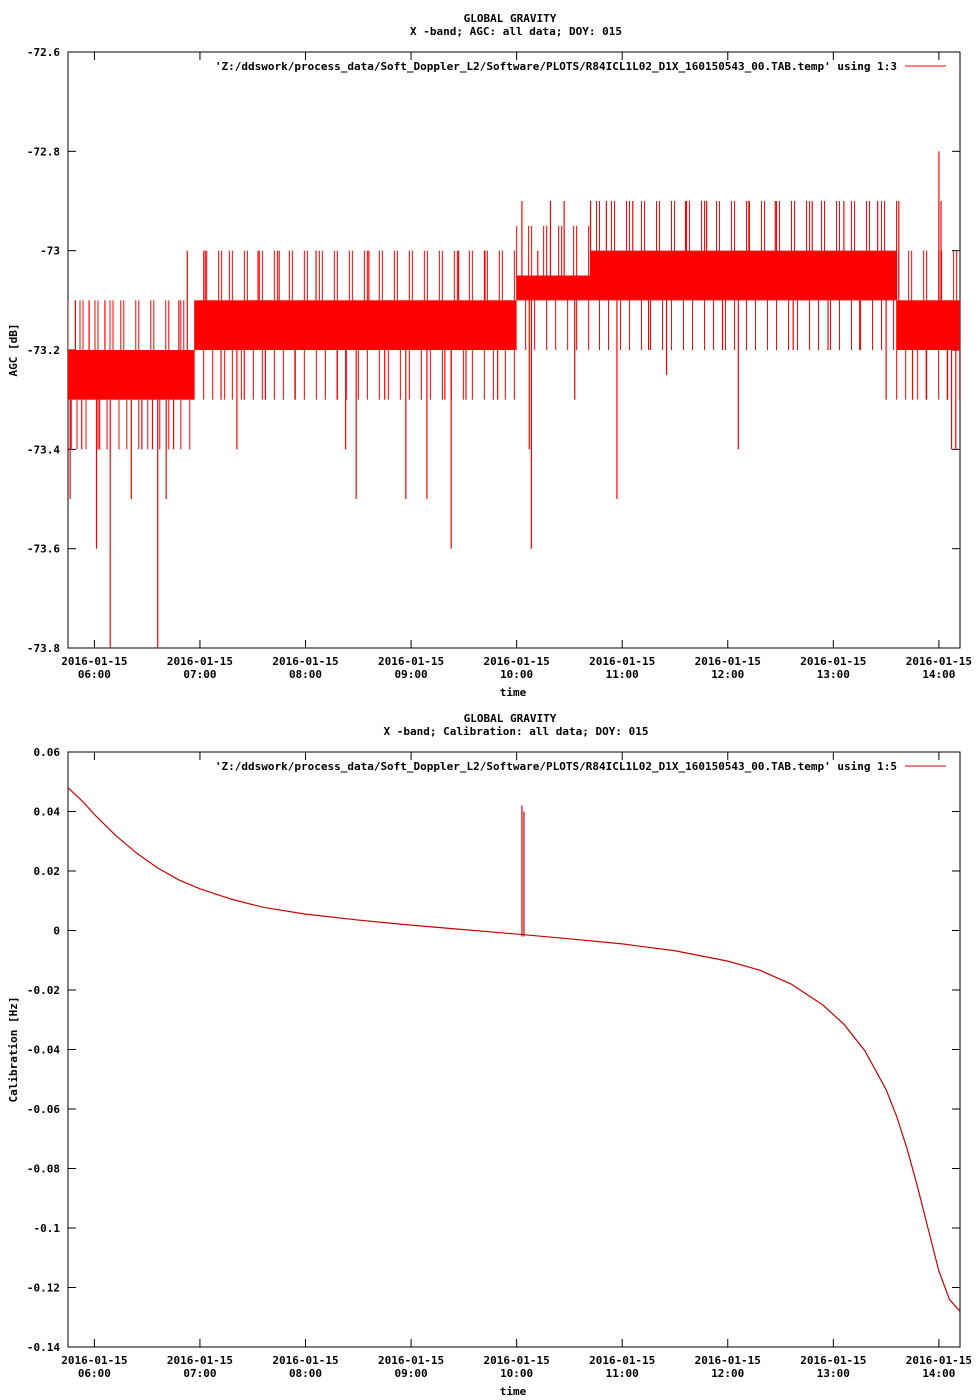 The image size is (980, 1400). What do you see at coordinates (47, 1228) in the screenshot?
I see `y-tick-label: -0.1` at bounding box center [47, 1228].